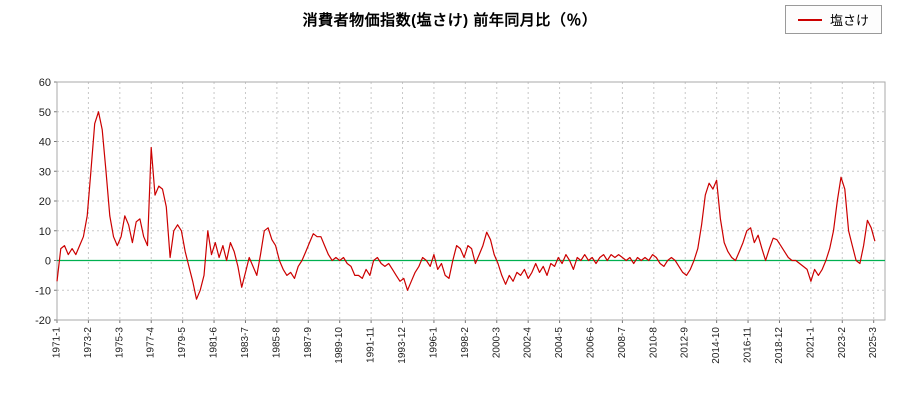 Image resolution: width=900 pixels, height=400 pixels. What do you see at coordinates (45, 143) in the screenshot?
I see `y-tick-label: 40` at bounding box center [45, 143].